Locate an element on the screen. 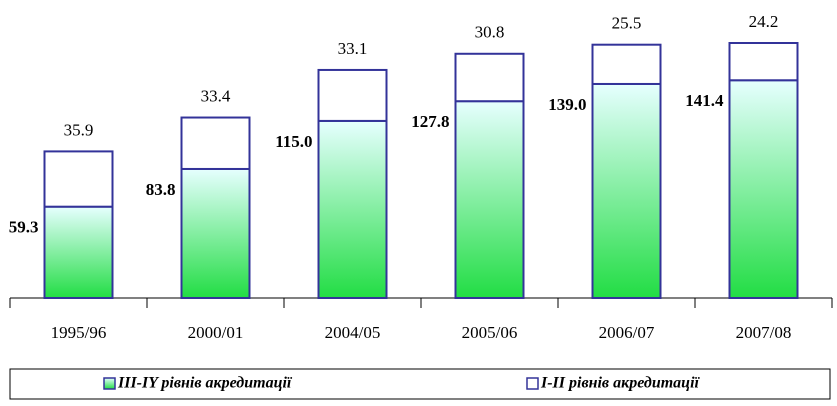  value-label: 141.4 is located at coordinates (704, 100).